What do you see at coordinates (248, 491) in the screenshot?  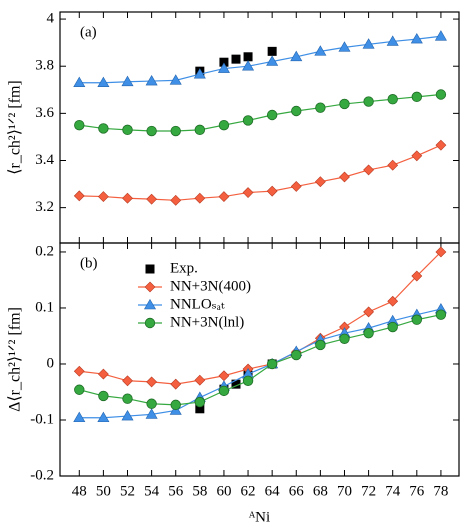 I see `x-tick-label: 62` at bounding box center [248, 491].